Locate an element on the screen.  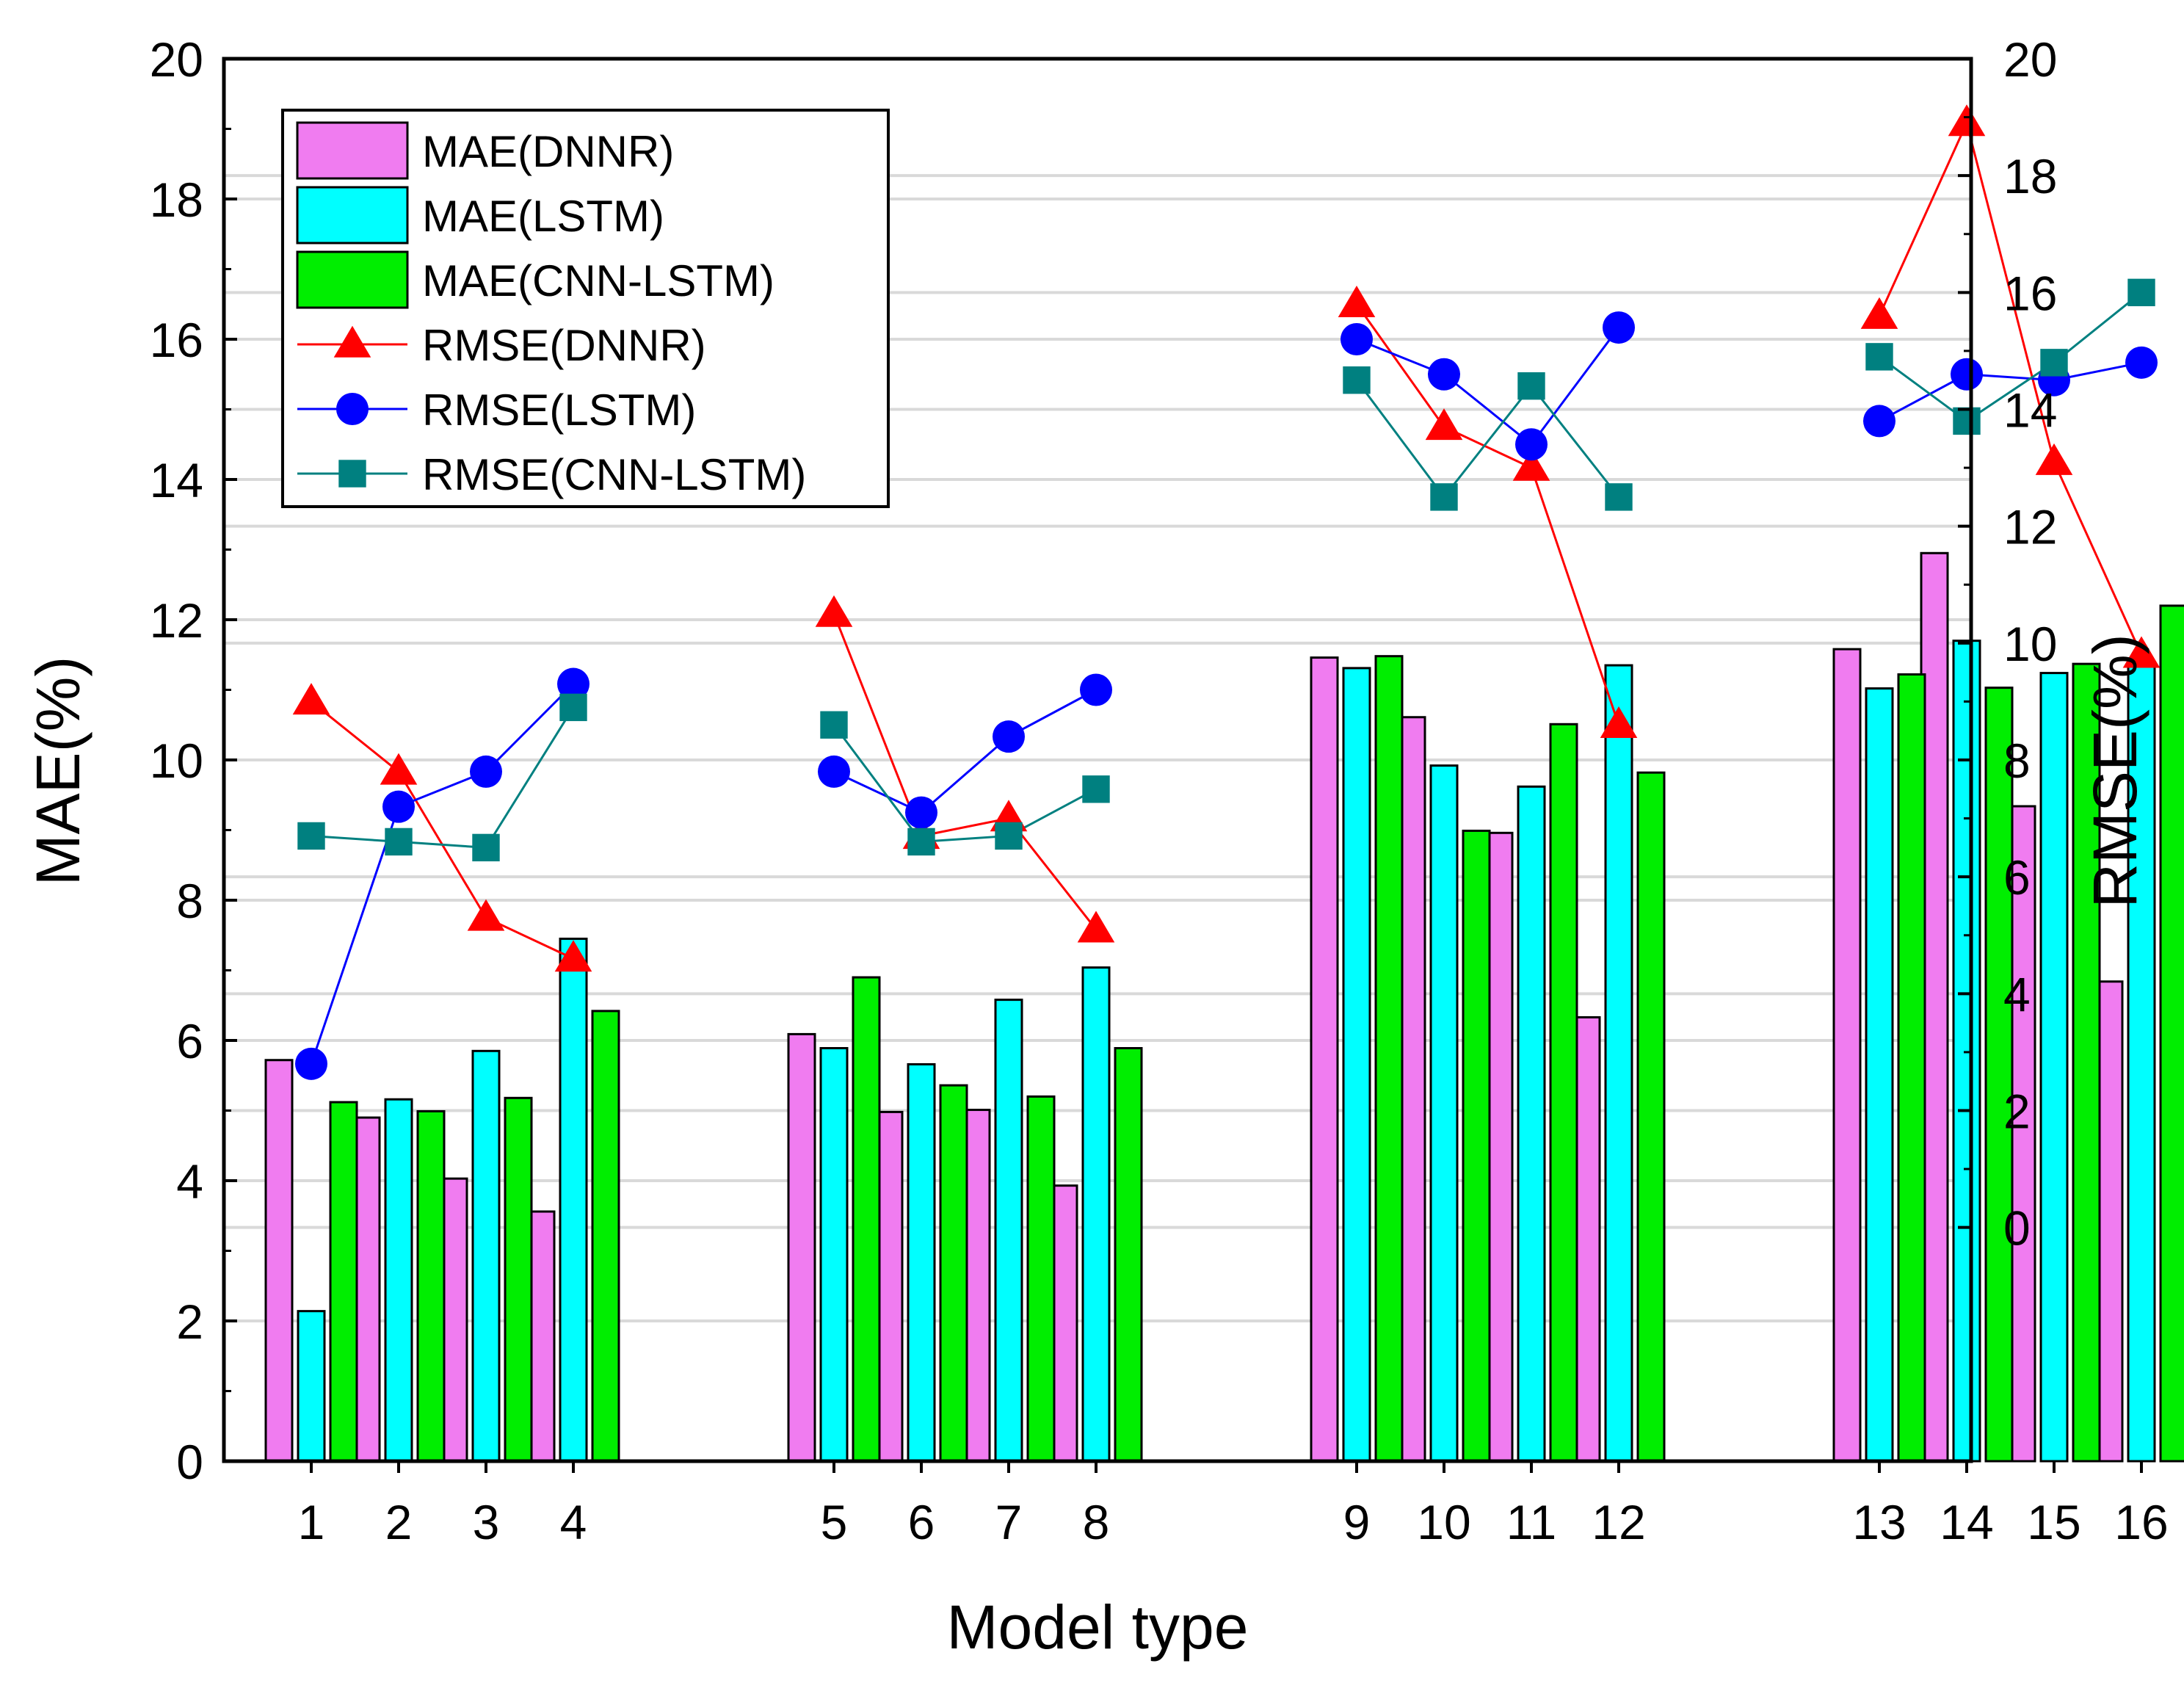
x-tick-label: 1 is located at coordinates (311, 1522).